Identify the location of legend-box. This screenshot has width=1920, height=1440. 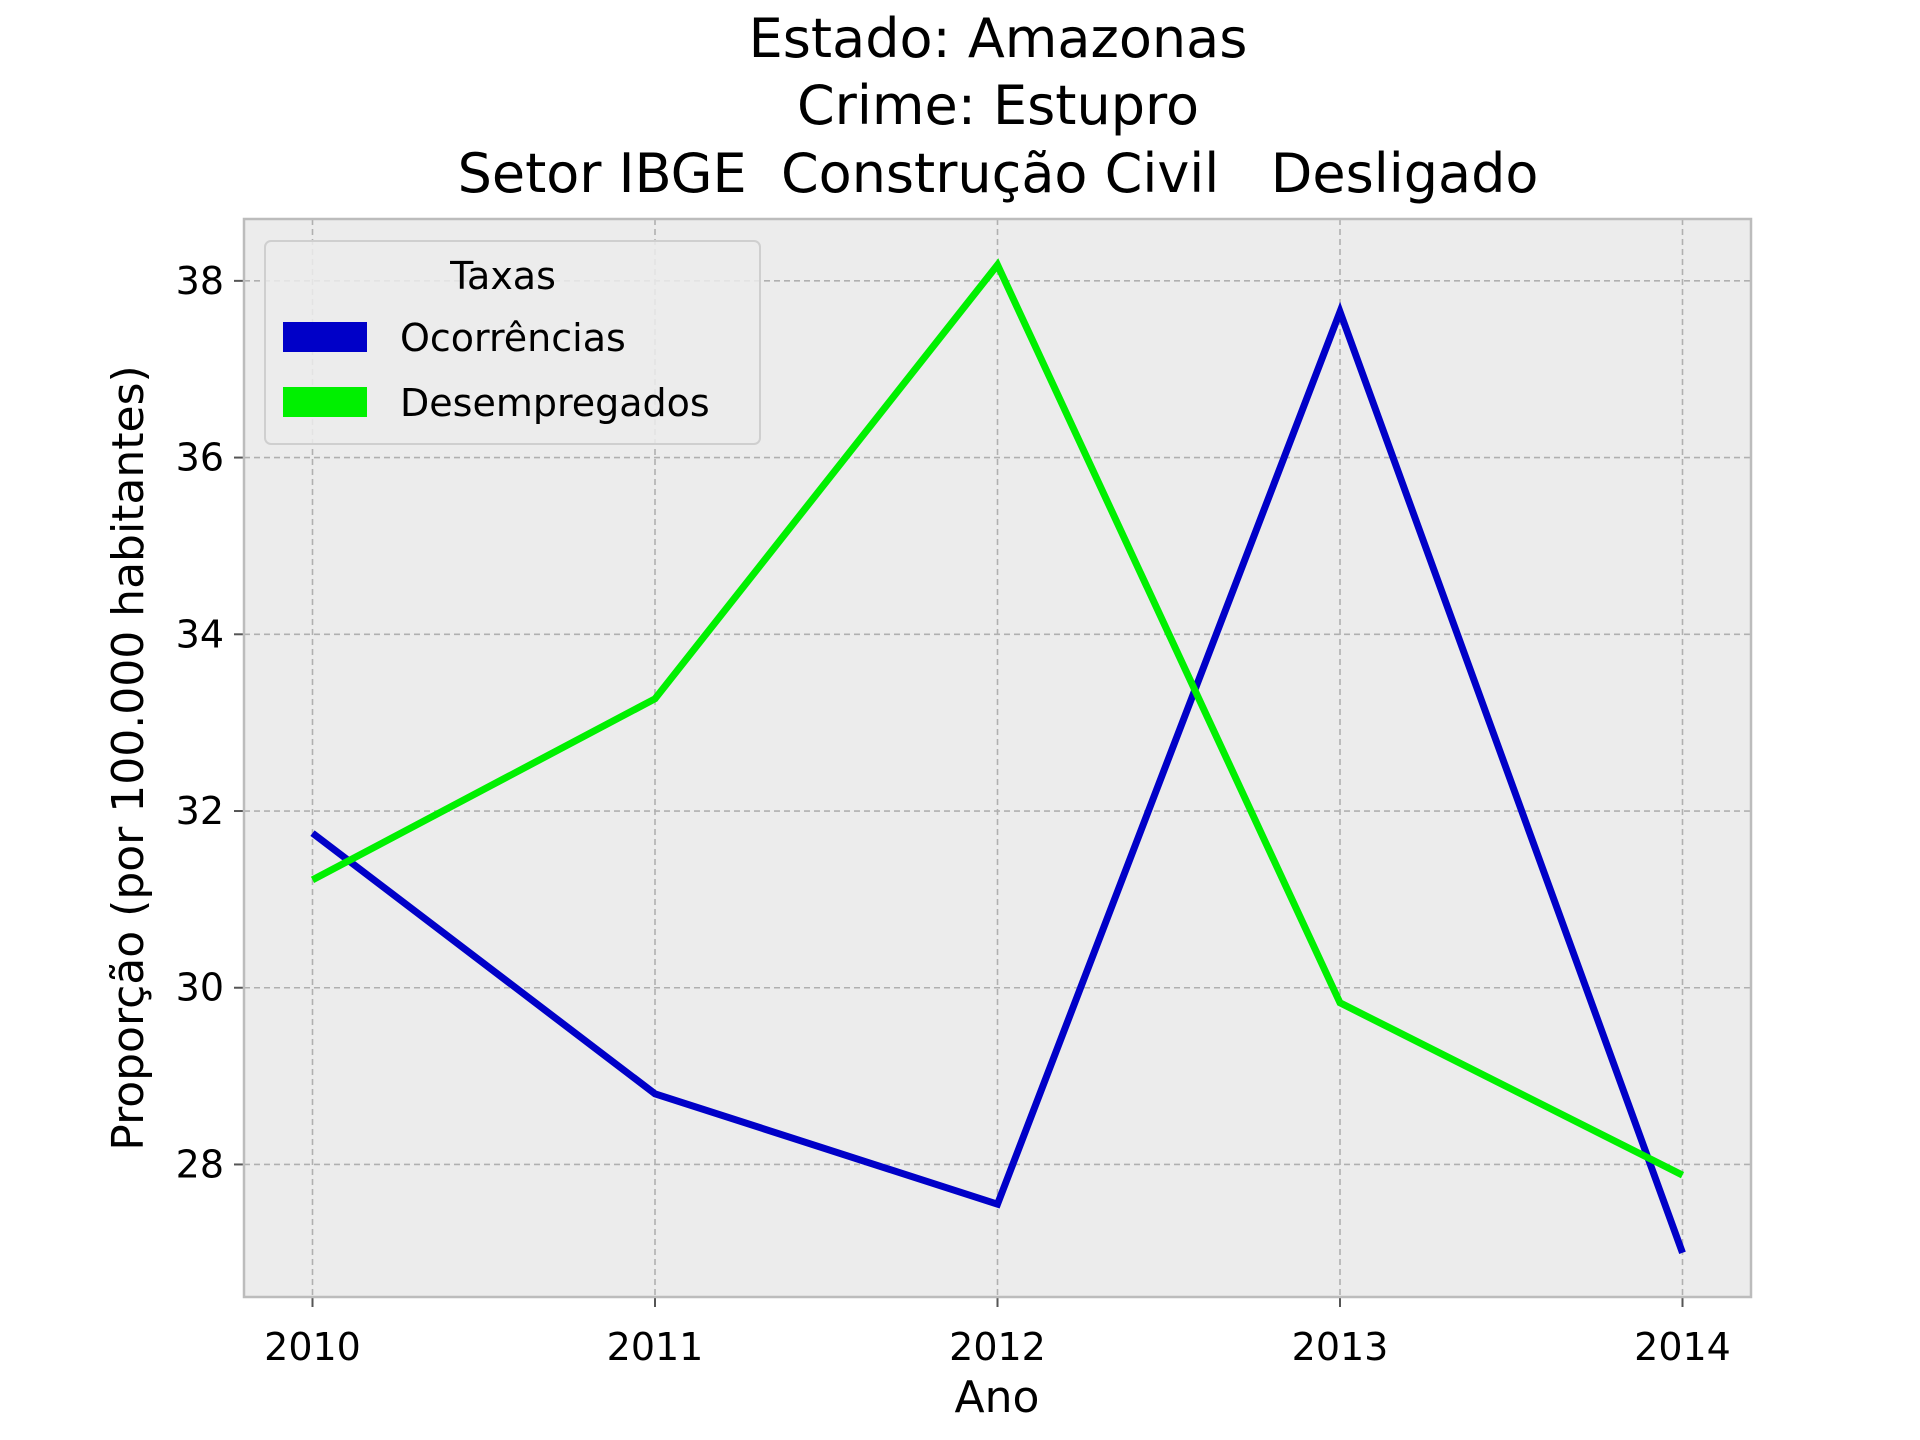
(512, 342).